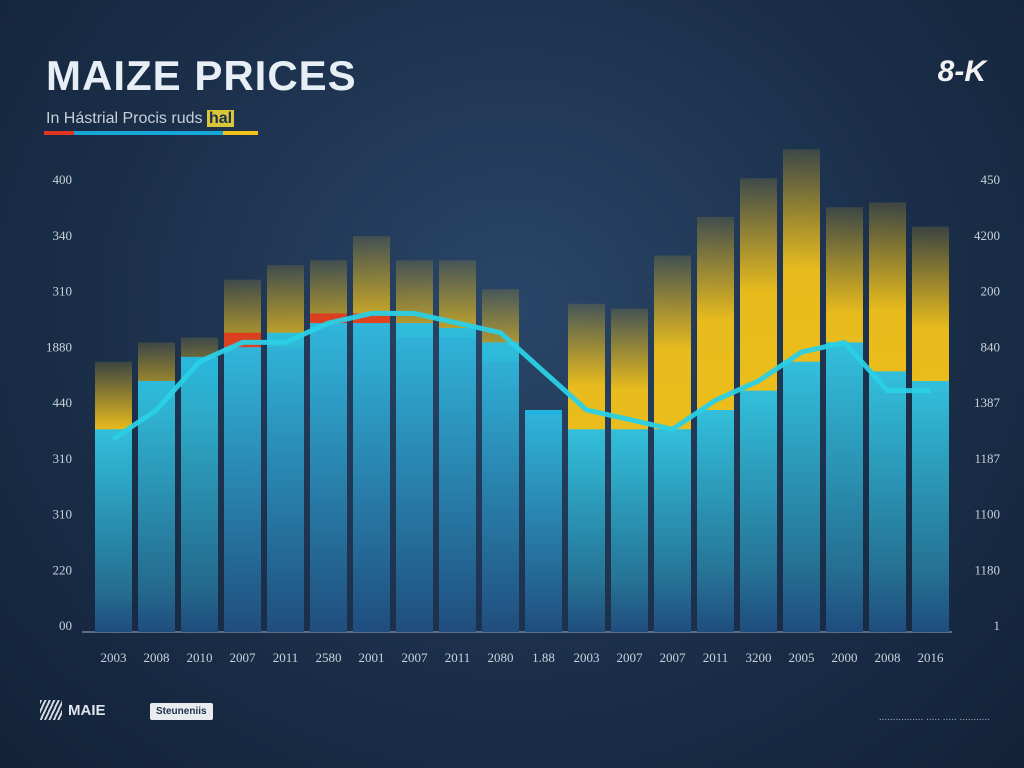 The height and width of the screenshot is (768, 1024). I want to click on logo-mark-icon, so click(51, 710).